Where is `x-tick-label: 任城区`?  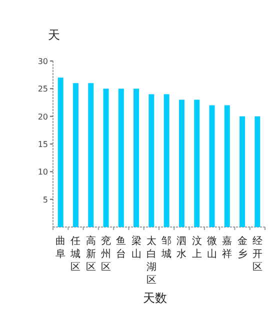 x-tick-label: 任城区 is located at coordinates (75, 254).